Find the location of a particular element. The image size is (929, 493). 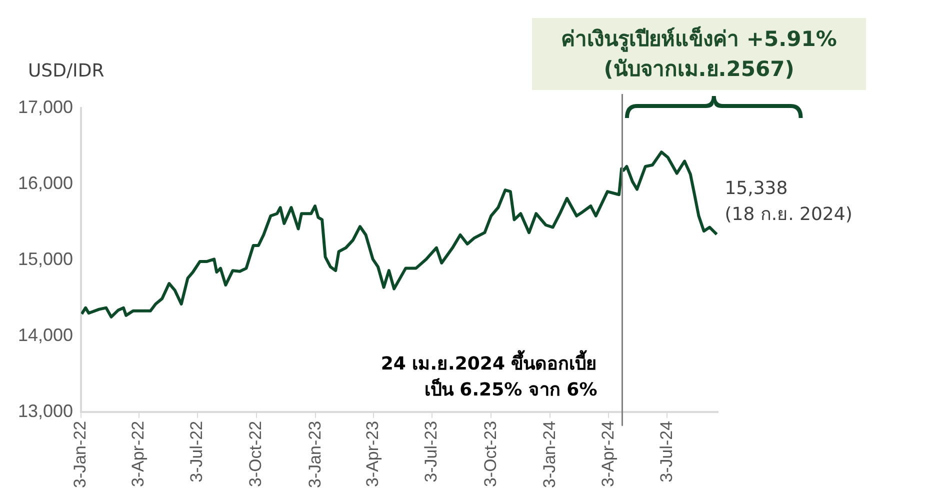

x-tick-label: 3-Apr-22 is located at coordinates (138, 454).